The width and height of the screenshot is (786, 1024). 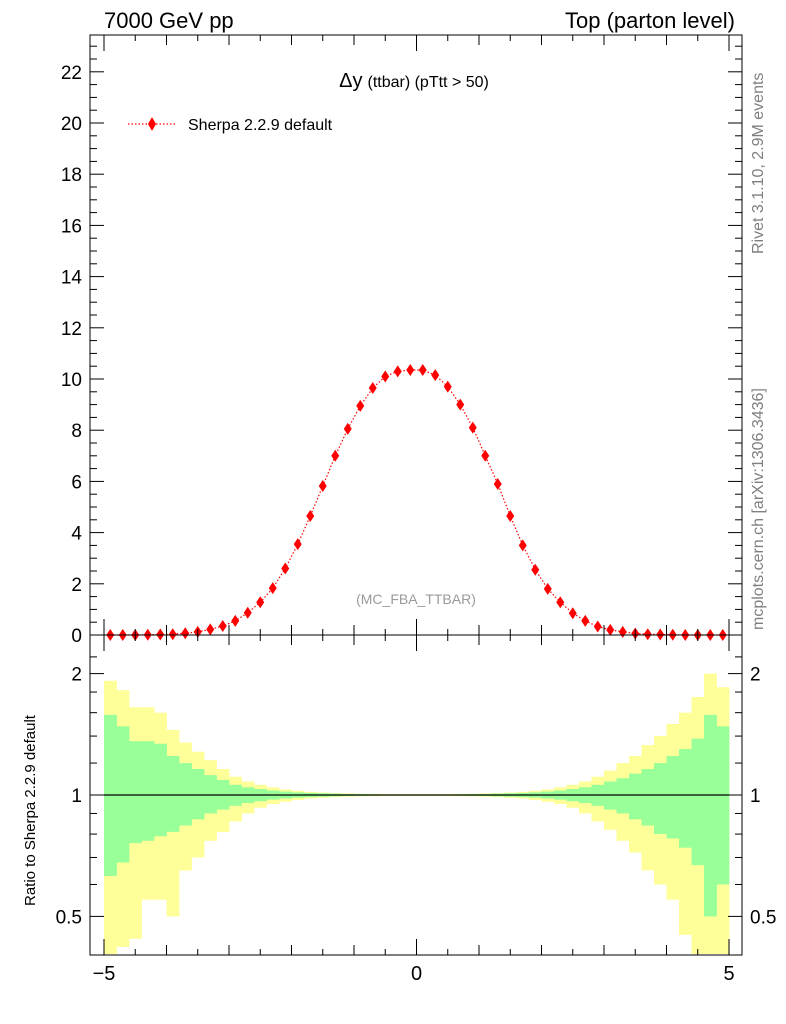 I want to click on x-tick-label: 5, so click(x=728, y=974).